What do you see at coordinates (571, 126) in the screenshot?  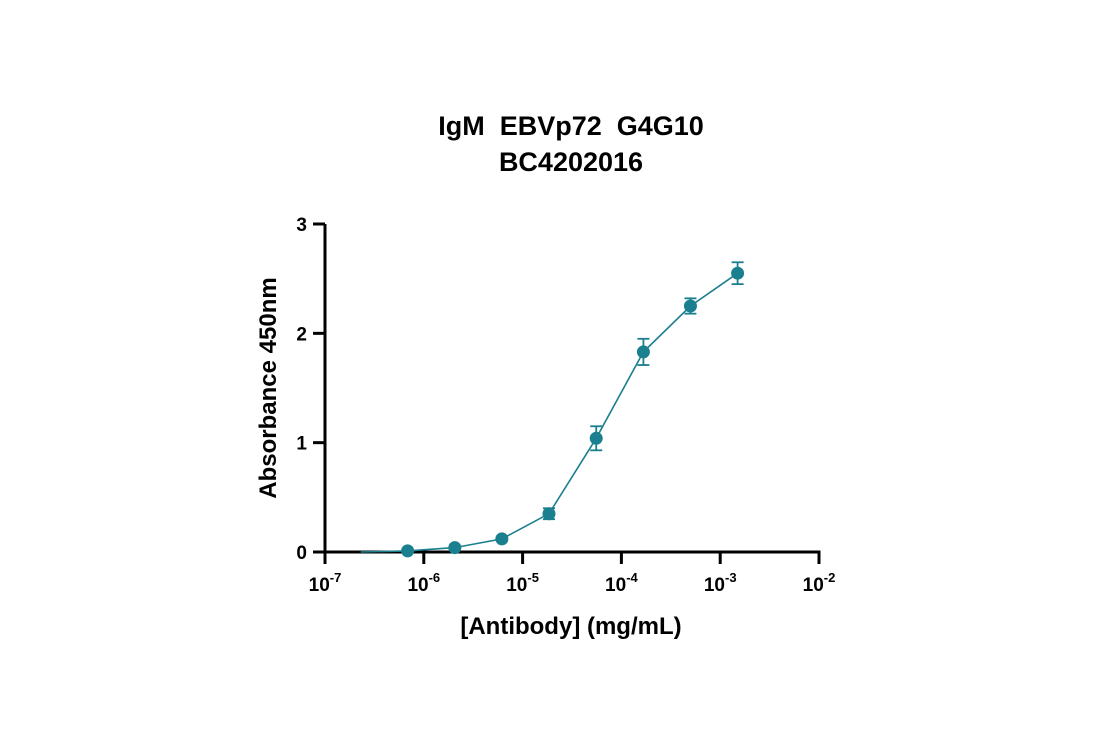 I see `chart-title-line-1: IgM EBVp72 G4G10` at bounding box center [571, 126].